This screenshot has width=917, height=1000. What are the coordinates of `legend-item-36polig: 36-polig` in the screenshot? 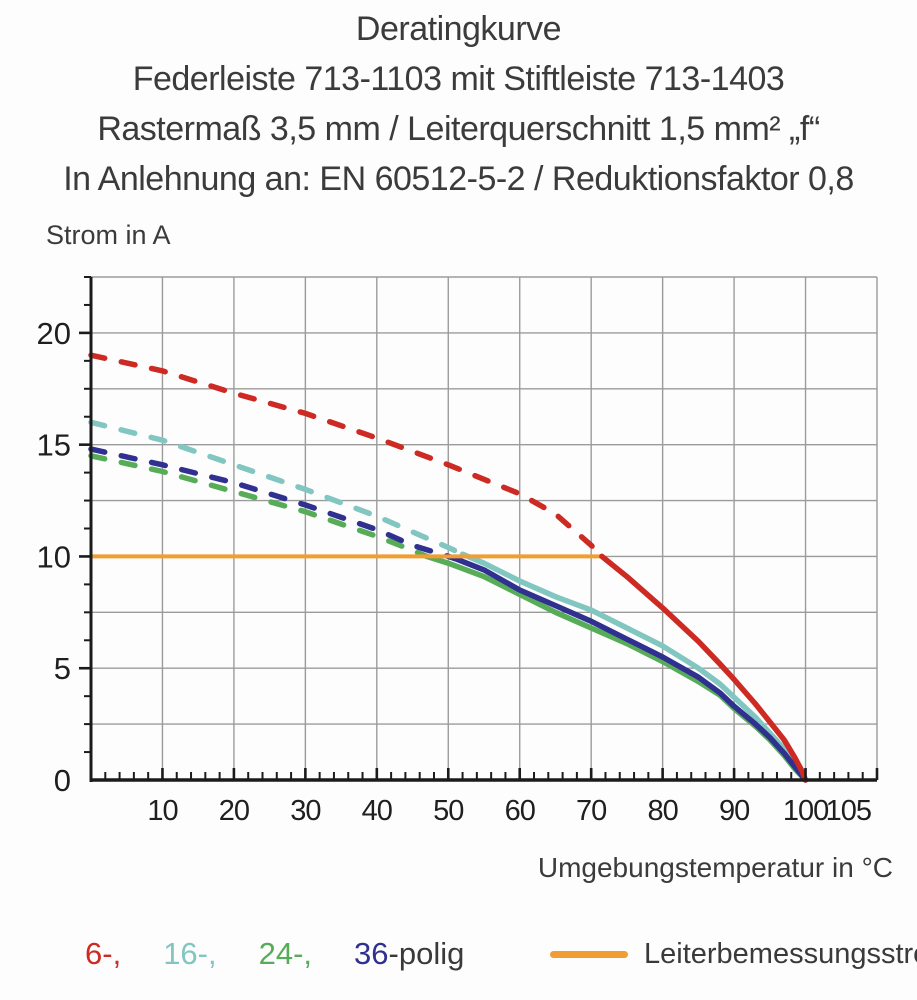 It's located at (409, 954).